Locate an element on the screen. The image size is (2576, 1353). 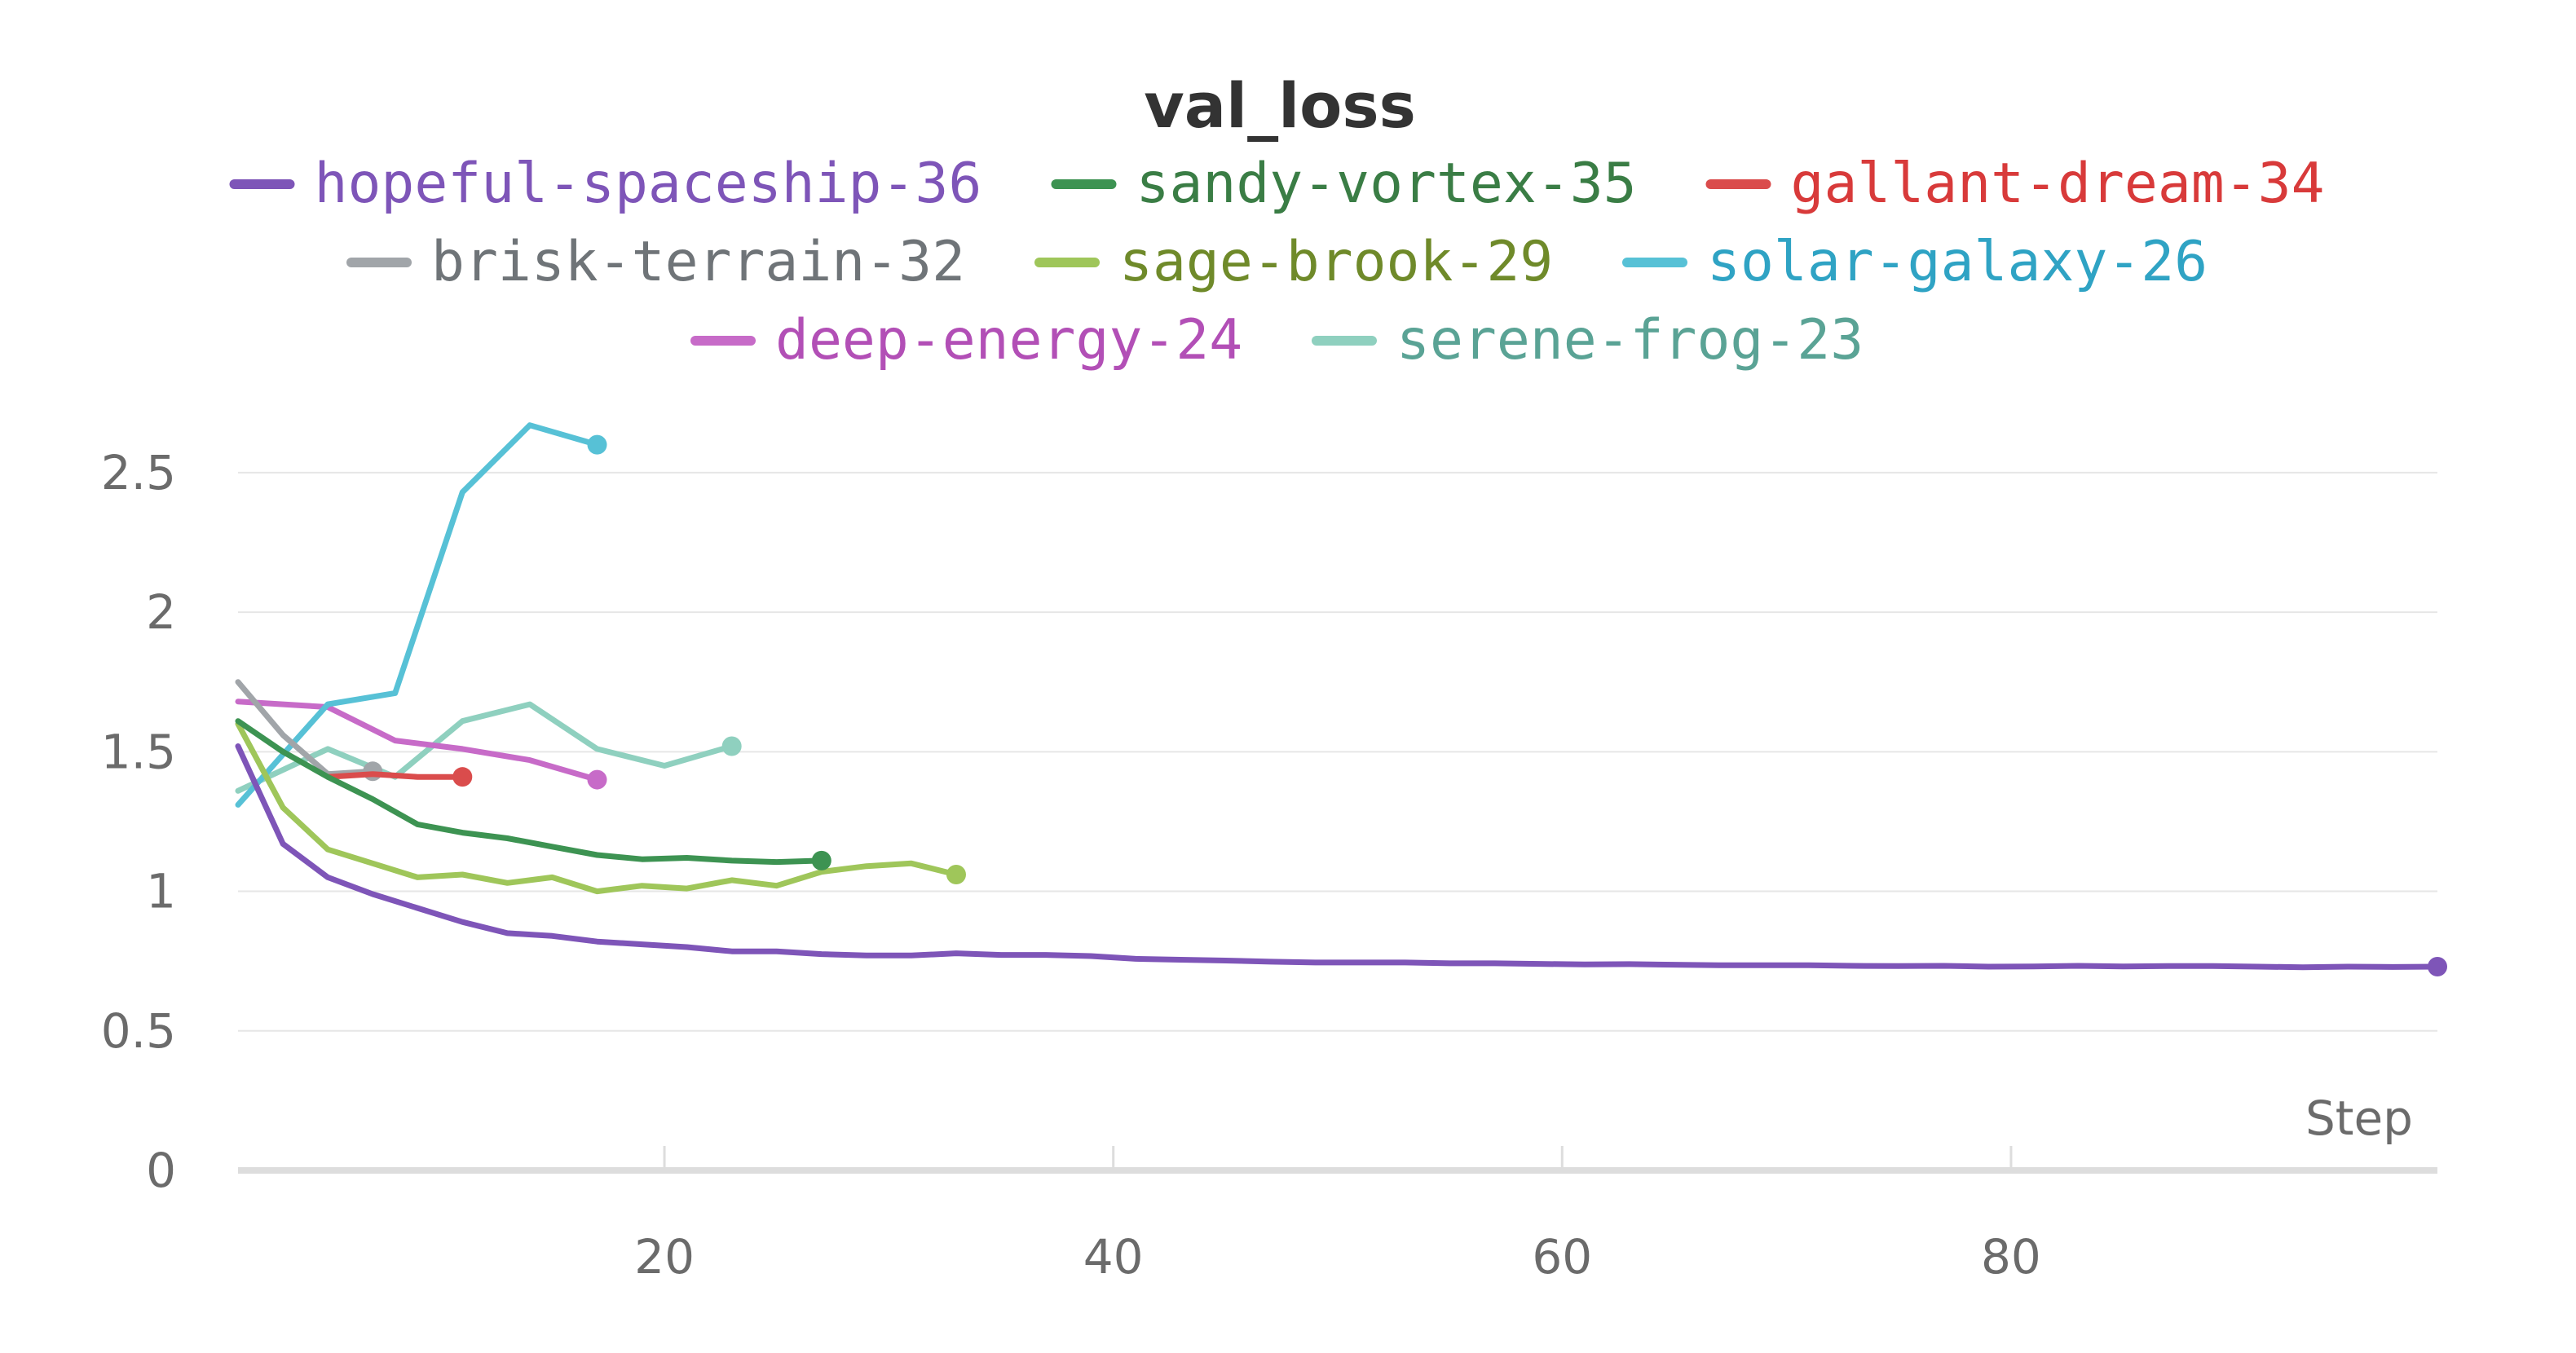
x-axis: 20 40 60 80 is located at coordinates (1337, 1215).